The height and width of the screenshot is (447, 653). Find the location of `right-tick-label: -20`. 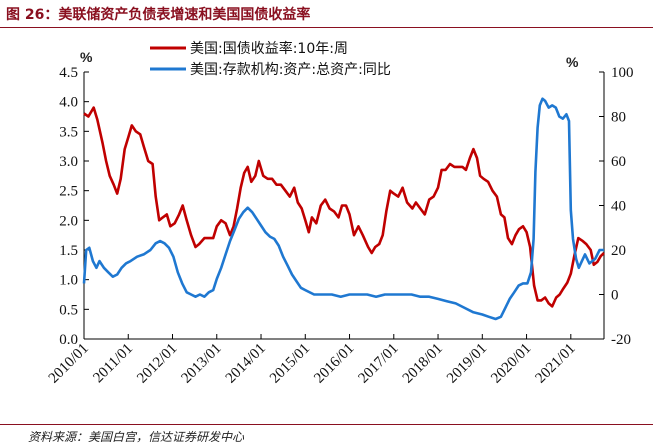

right-tick-label: -20 is located at coordinates (621, 340).